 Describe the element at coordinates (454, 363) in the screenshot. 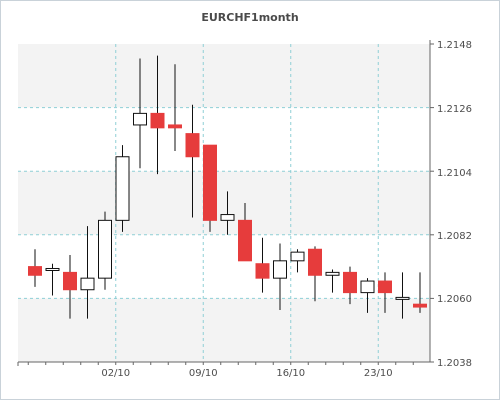

I see `y-tick-label-1.2038: 1.2038` at that location.